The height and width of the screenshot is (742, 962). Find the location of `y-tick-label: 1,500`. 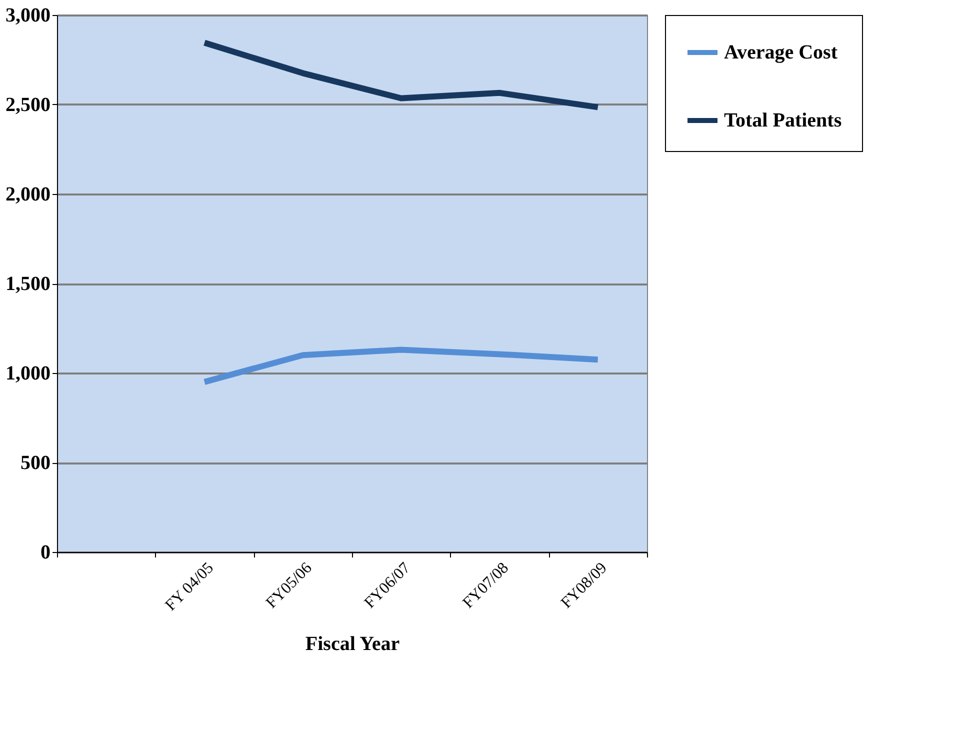

y-tick-label: 1,500 is located at coordinates (28, 284).